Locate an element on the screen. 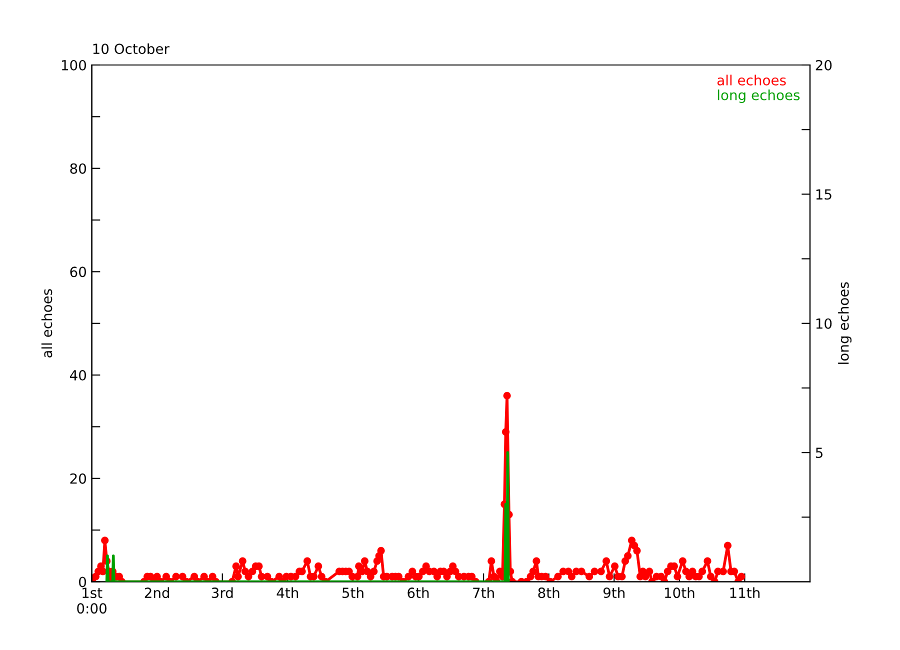  x-tick-label: 11th is located at coordinates (745, 592).